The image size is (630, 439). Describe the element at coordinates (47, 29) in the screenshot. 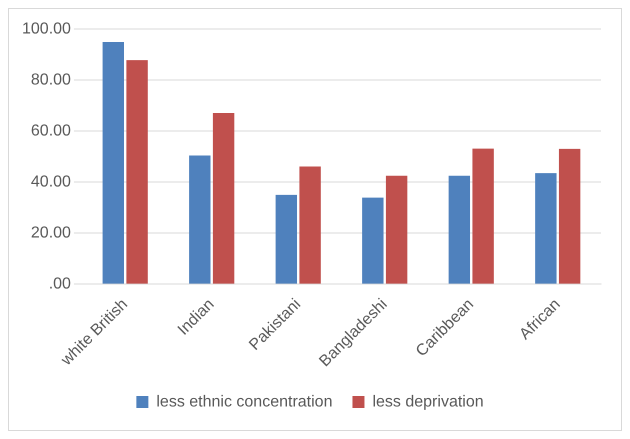

I see `y-tick-label: 100.00` at that location.